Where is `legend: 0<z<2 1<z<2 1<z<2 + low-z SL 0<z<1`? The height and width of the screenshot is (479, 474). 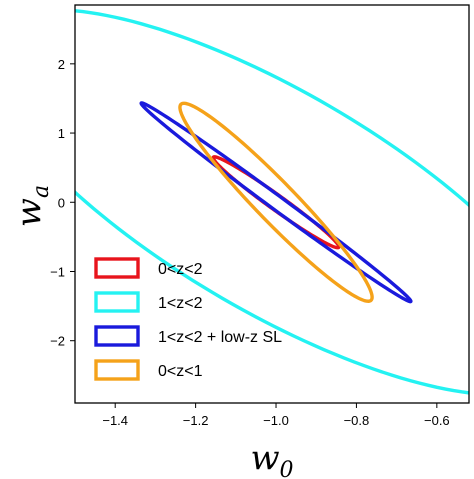
legend: 0<z<2 1<z<2 1<z<2 + low-z SL 0<z<1 is located at coordinates (188, 319).